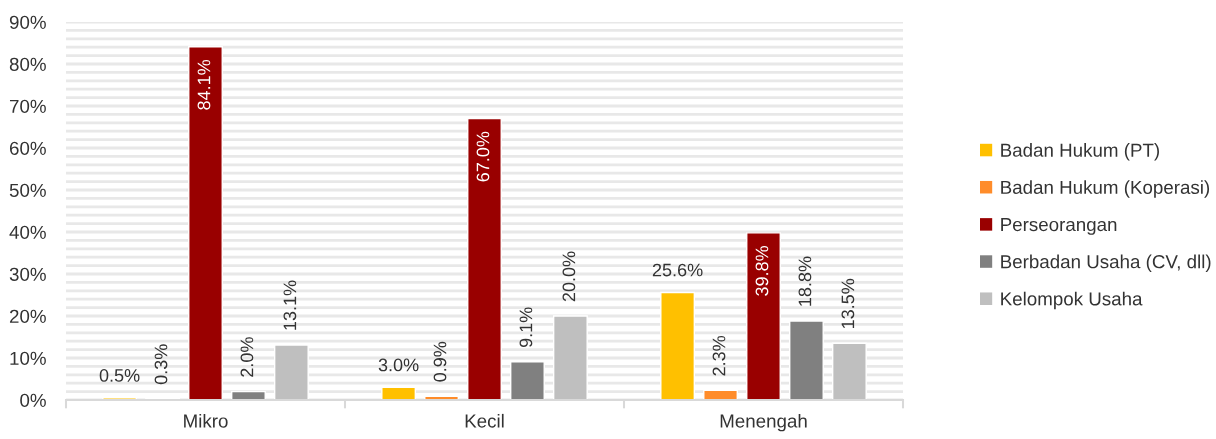  What do you see at coordinates (569, 276) in the screenshot?
I see `data-label: 20.0%` at bounding box center [569, 276].